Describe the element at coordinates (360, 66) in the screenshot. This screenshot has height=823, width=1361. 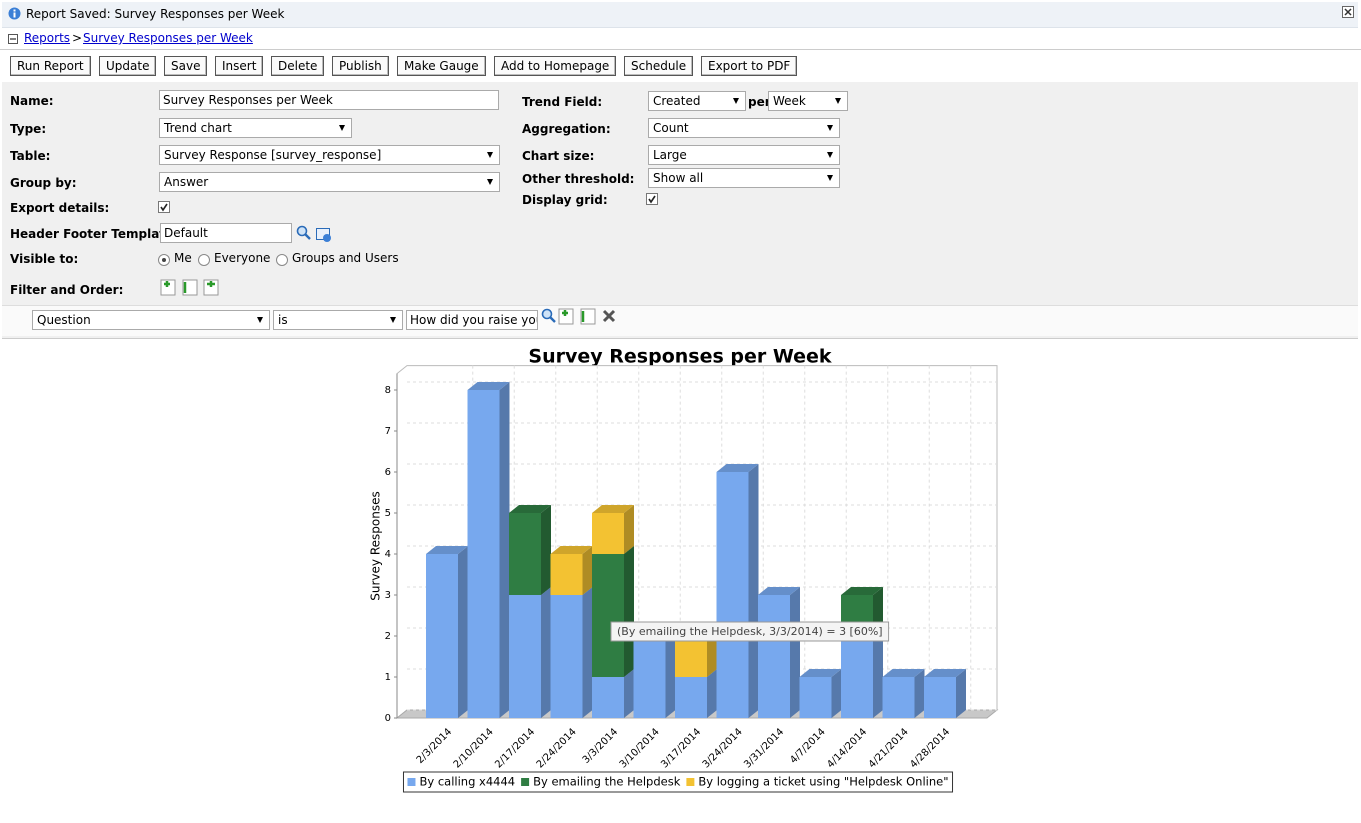
I see `toolbar-button: Publish` at that location.